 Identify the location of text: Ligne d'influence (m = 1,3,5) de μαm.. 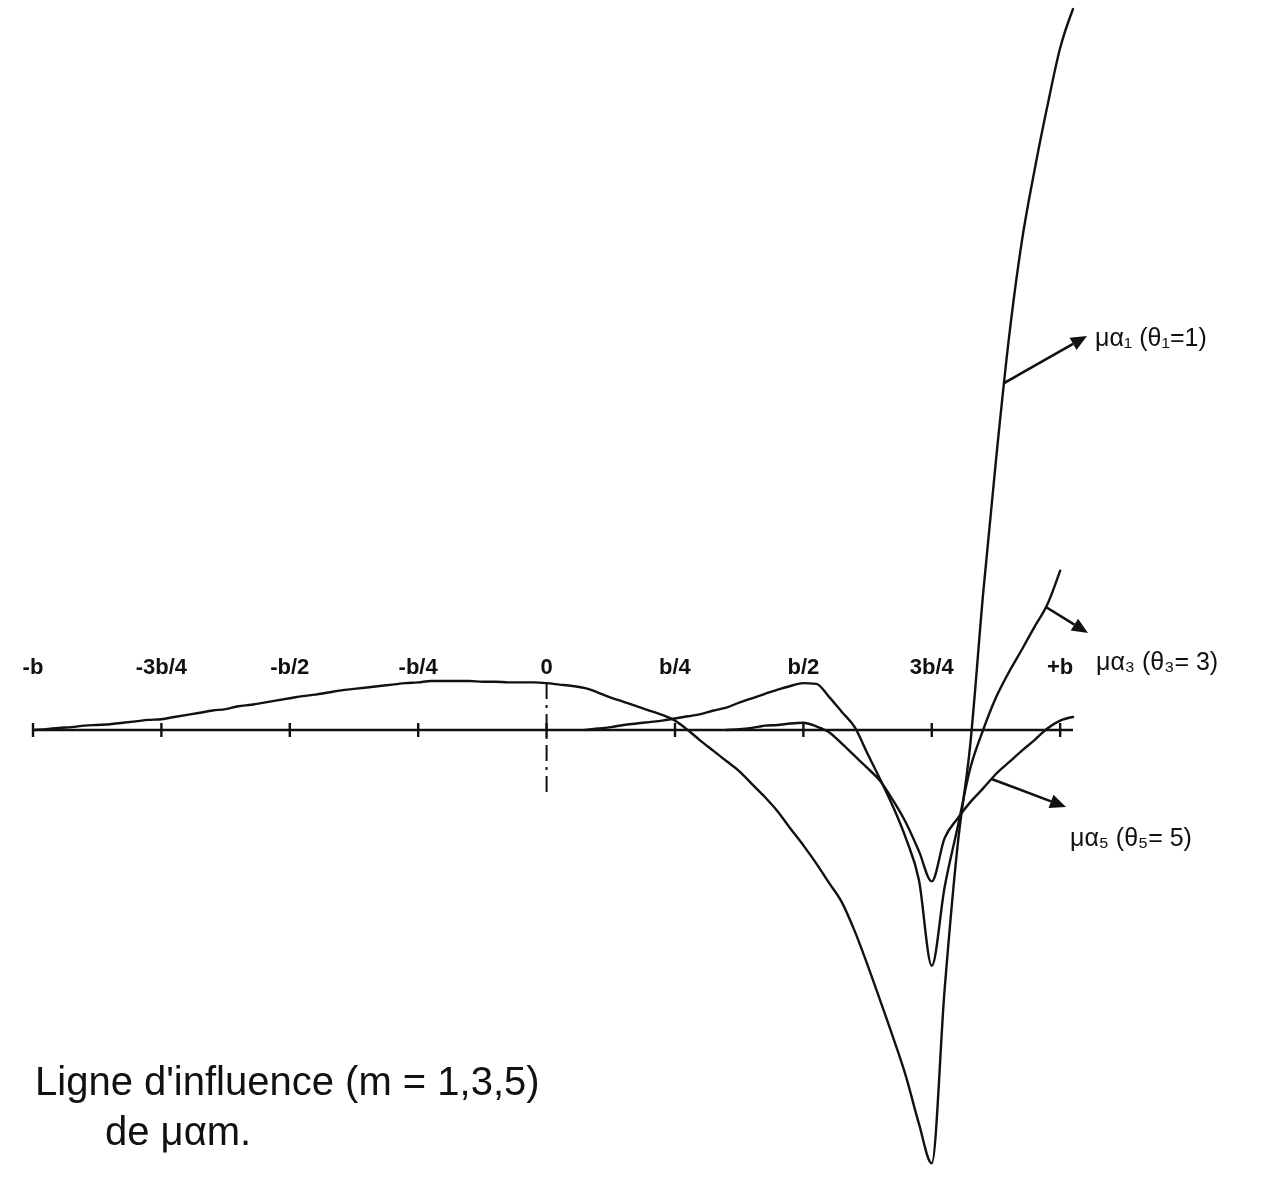
(287, 1106).